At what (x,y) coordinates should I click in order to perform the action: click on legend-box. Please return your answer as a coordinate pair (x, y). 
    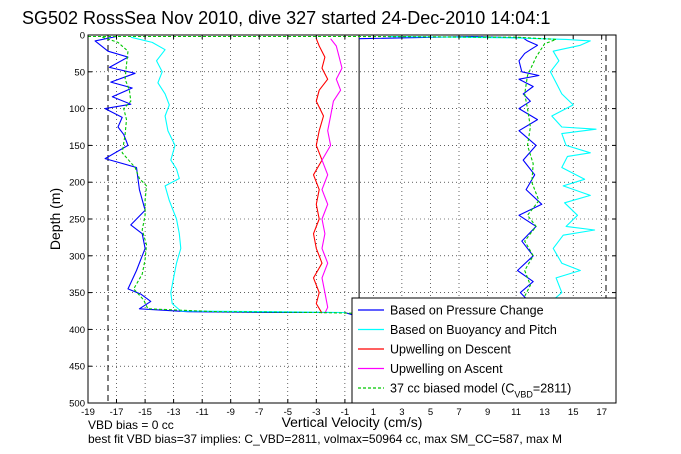
    Looking at the image, I should click on (484, 350).